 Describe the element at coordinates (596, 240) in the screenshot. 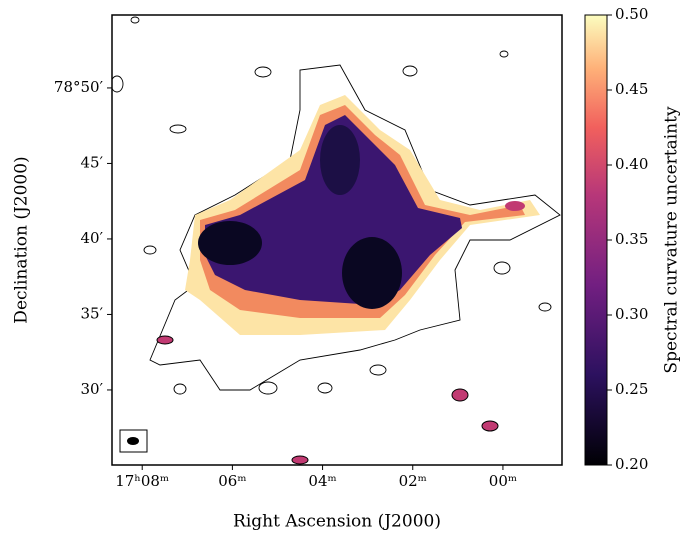

I see `colorbar` at that location.